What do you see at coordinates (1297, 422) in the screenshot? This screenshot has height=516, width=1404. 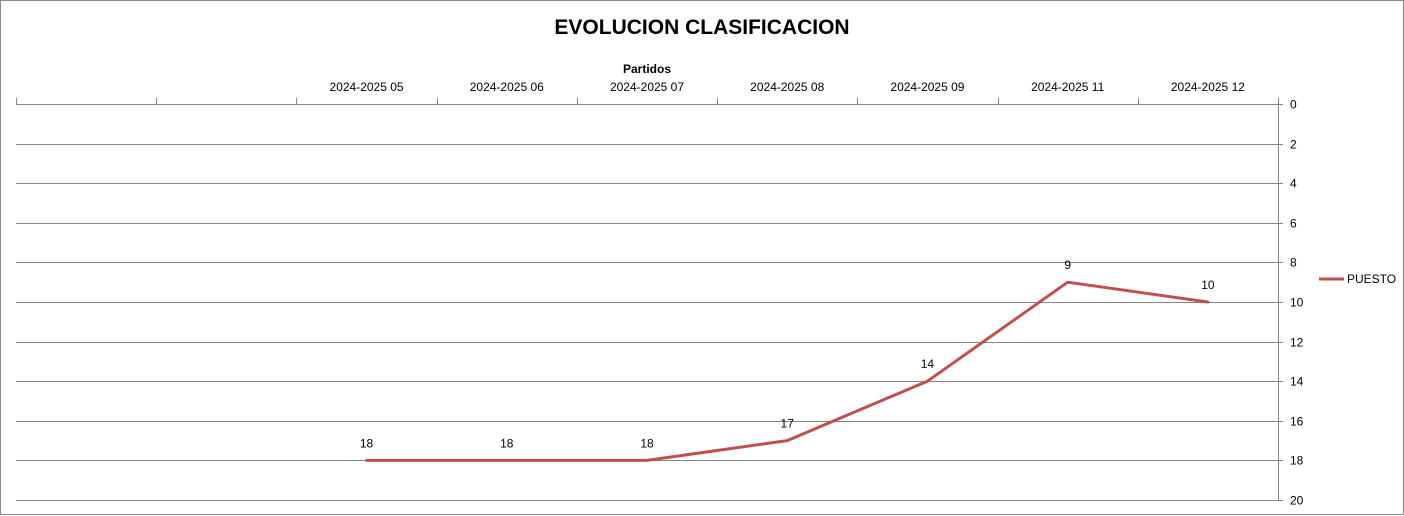 I see `y-tick-label: 16` at bounding box center [1297, 422].